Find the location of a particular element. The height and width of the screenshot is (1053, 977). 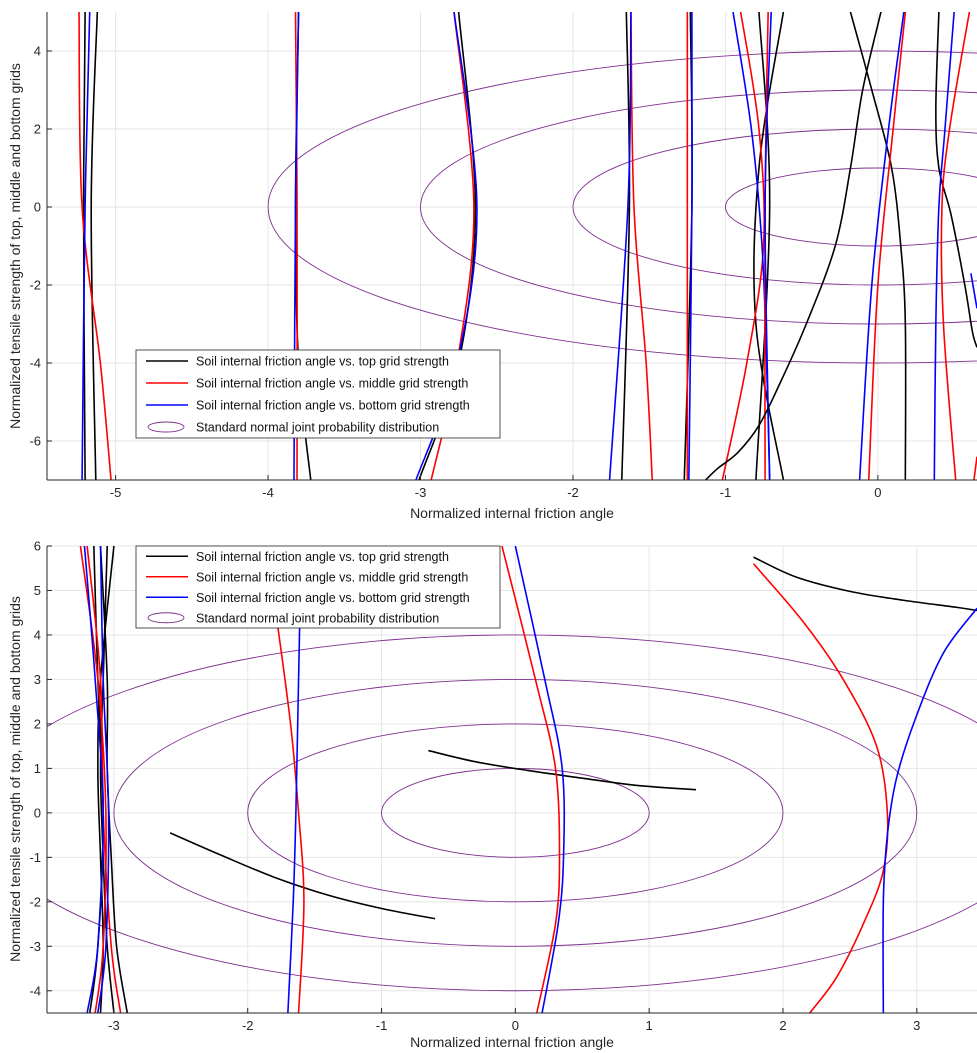

x-tick-label: 2 is located at coordinates (782, 1025).